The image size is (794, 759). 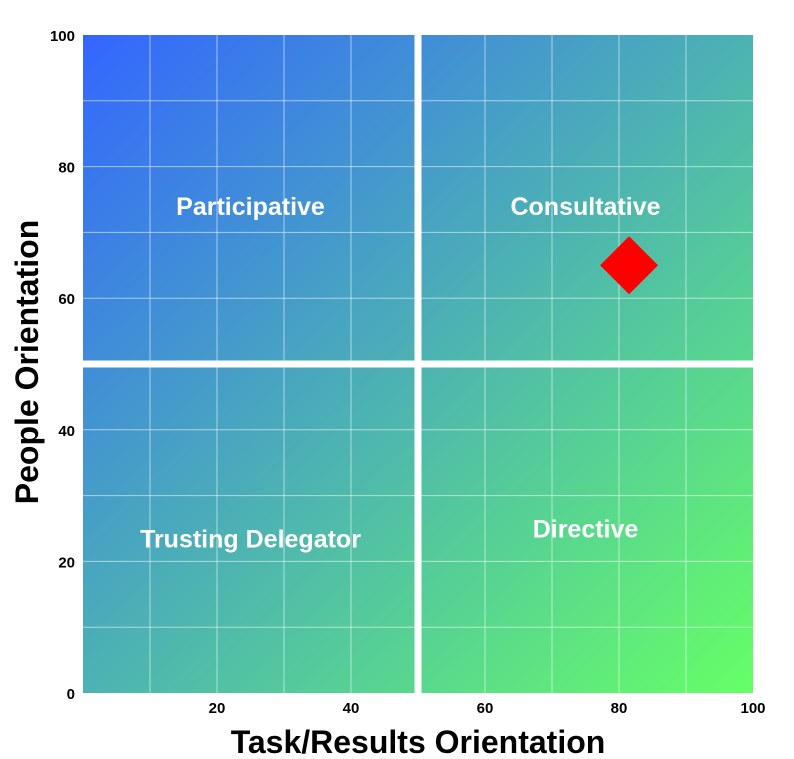 I want to click on x-tick-label: 100, so click(x=752, y=708).